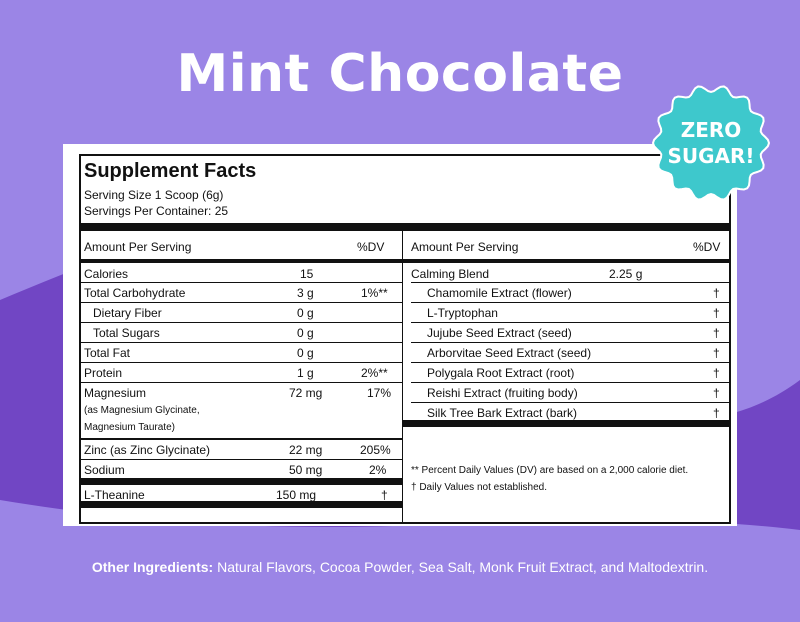 The height and width of the screenshot is (622, 800). Describe the element at coordinates (114, 495) in the screenshot. I see `nutrient-name: L-Theanine` at that location.